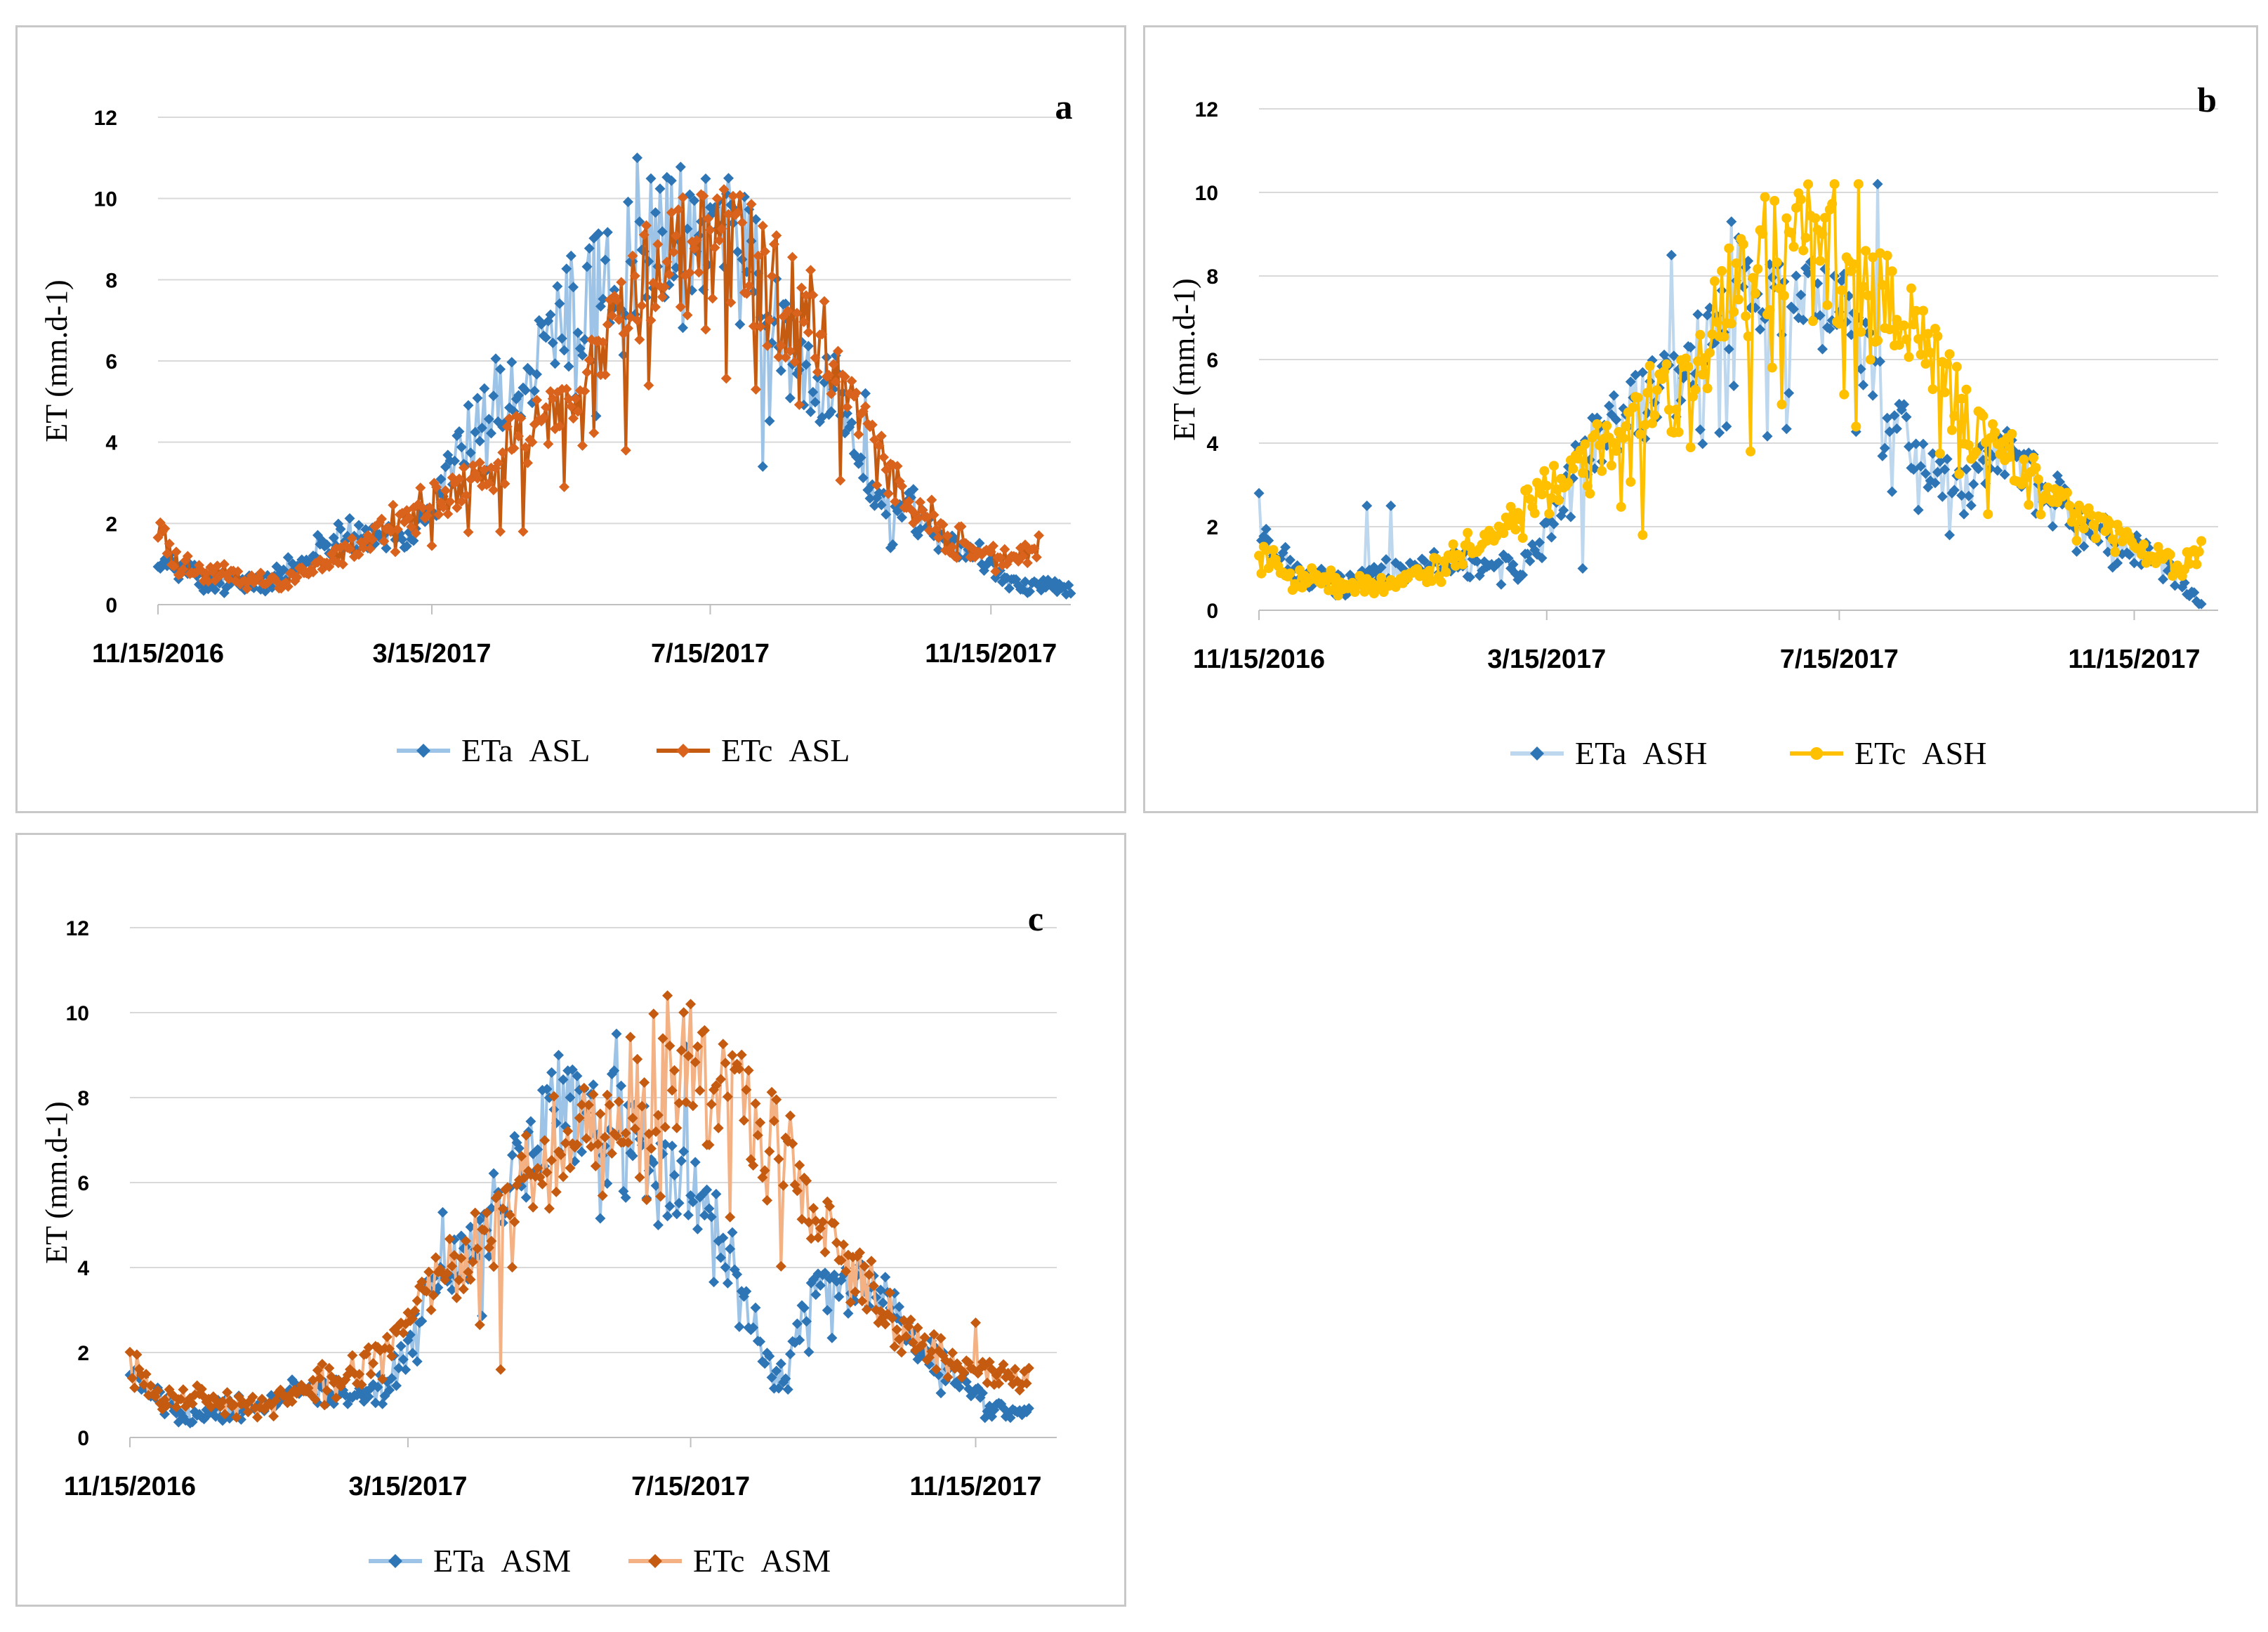  I want to click on x-tick-label: 11/15/2017, so click(975, 1486).